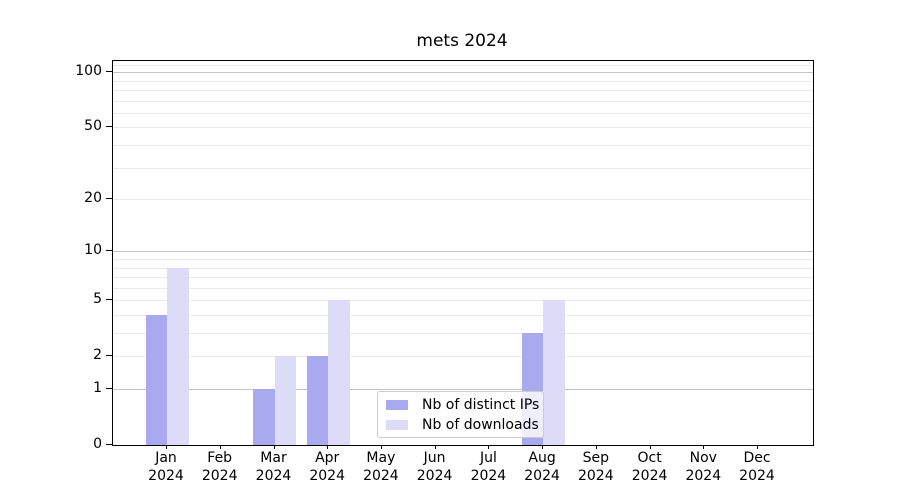 The height and width of the screenshot is (500, 900). I want to click on x-axis-tick-label: Jun 2024, so click(434, 467).